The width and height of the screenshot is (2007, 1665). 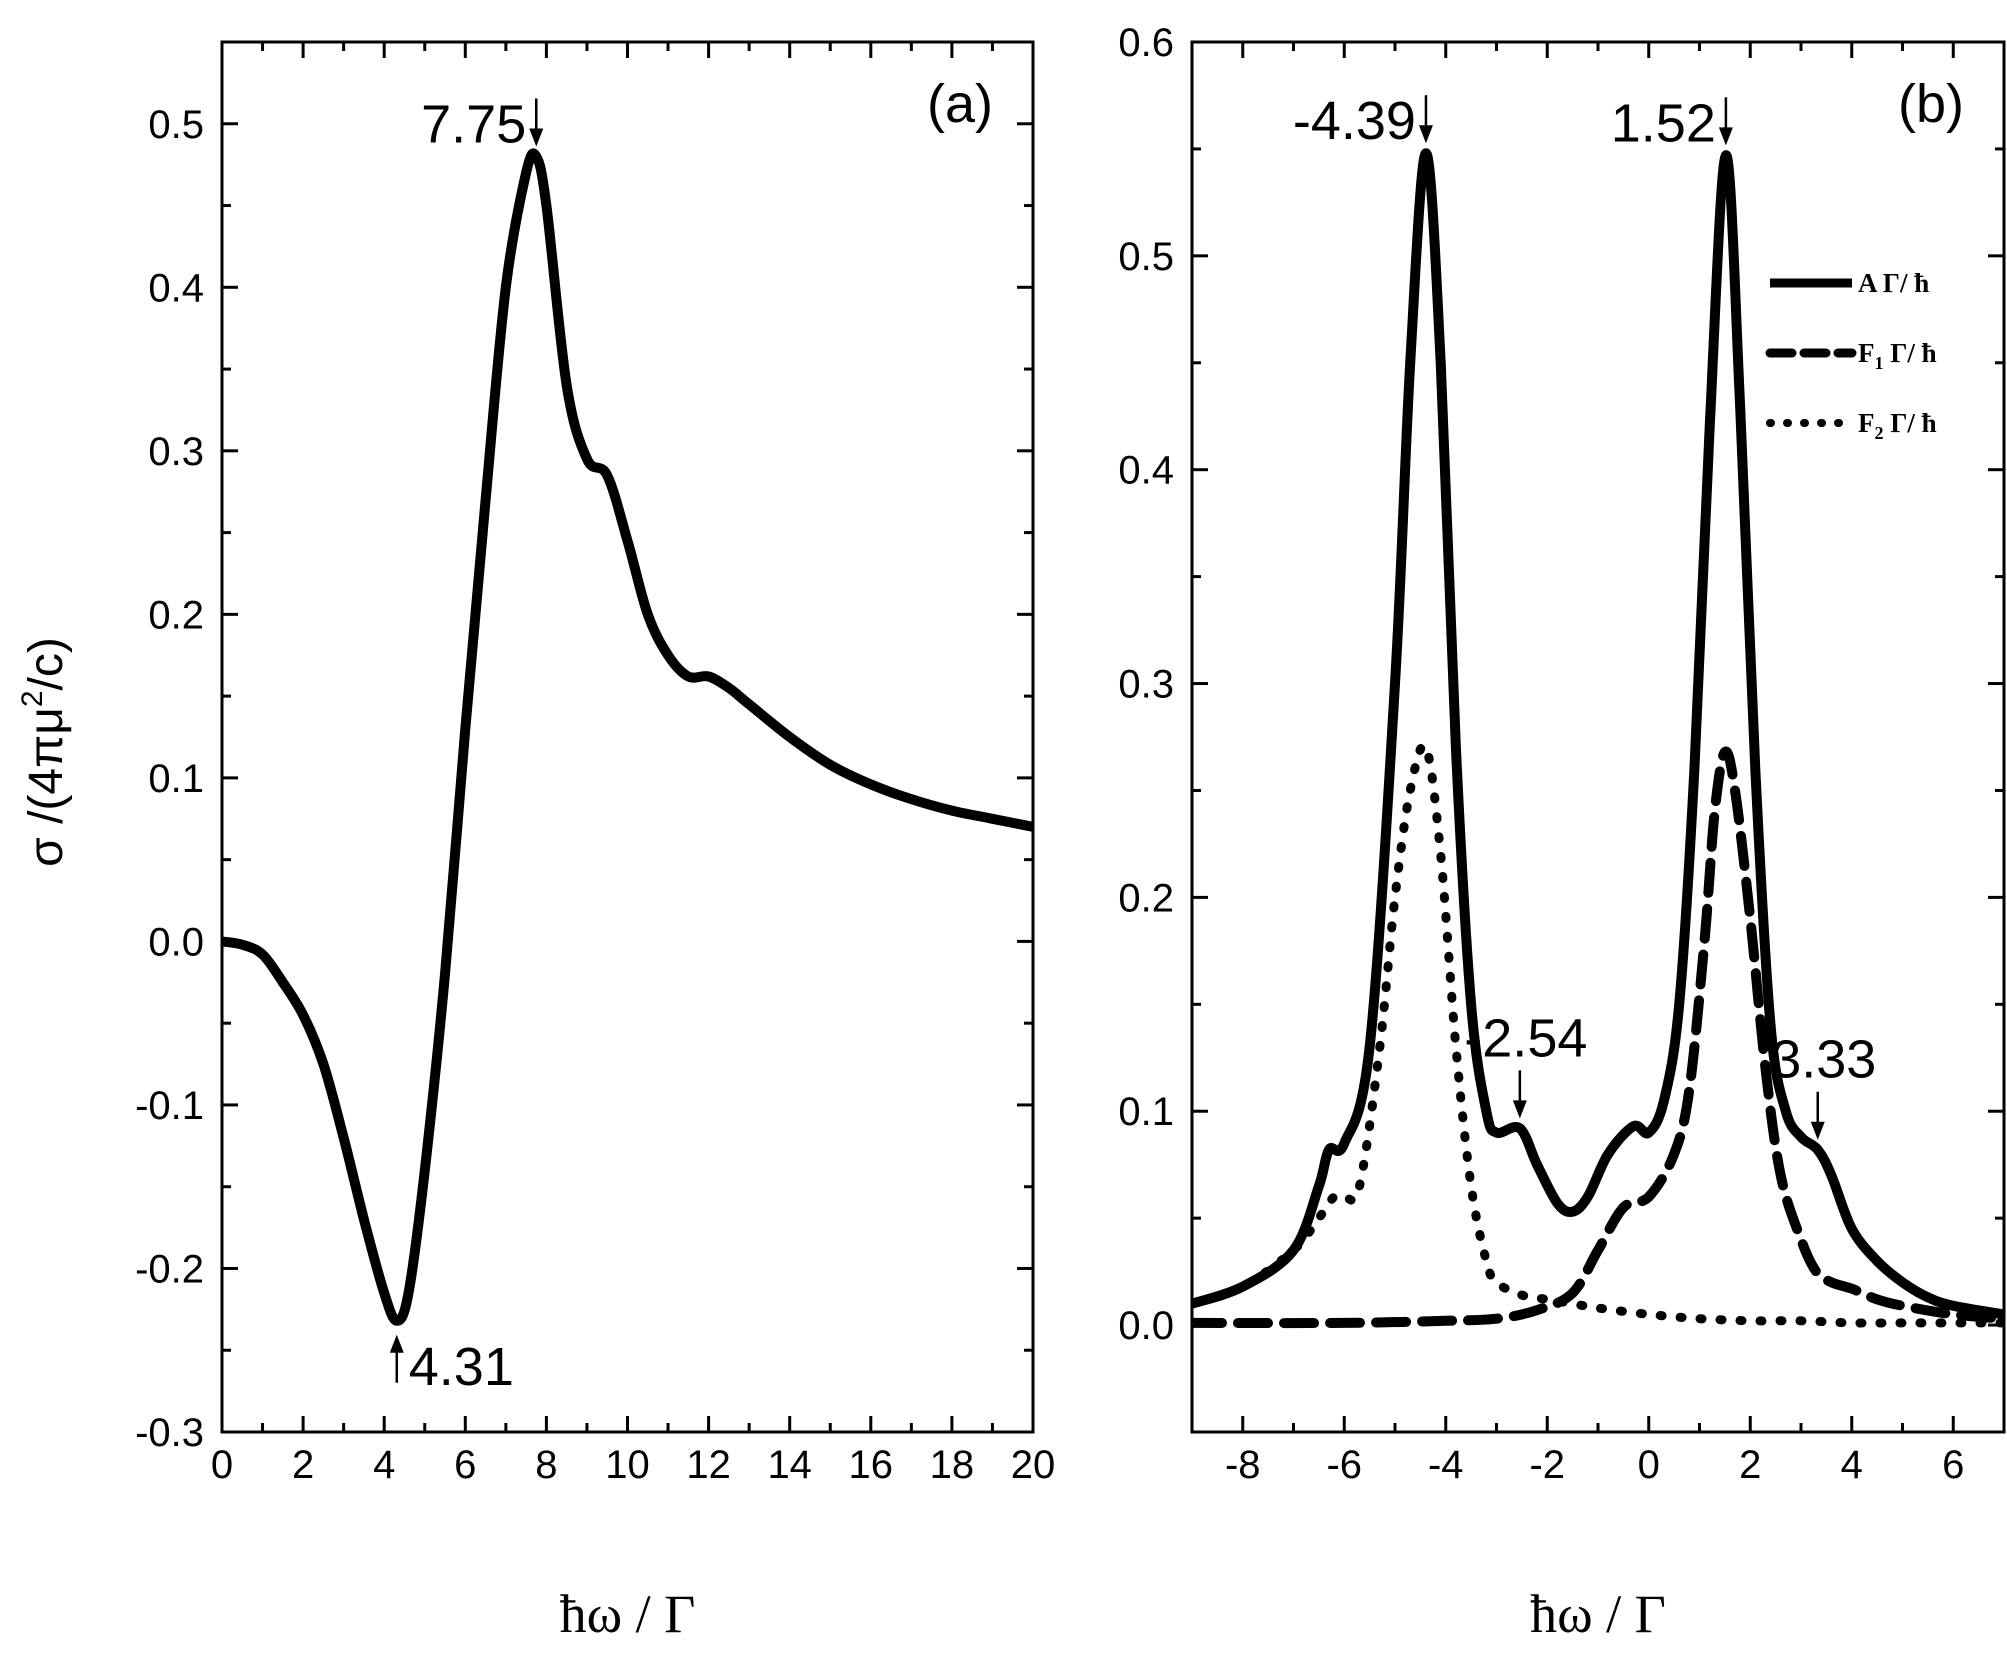 I want to click on legend-label-sub: 1, so click(x=1879, y=363).